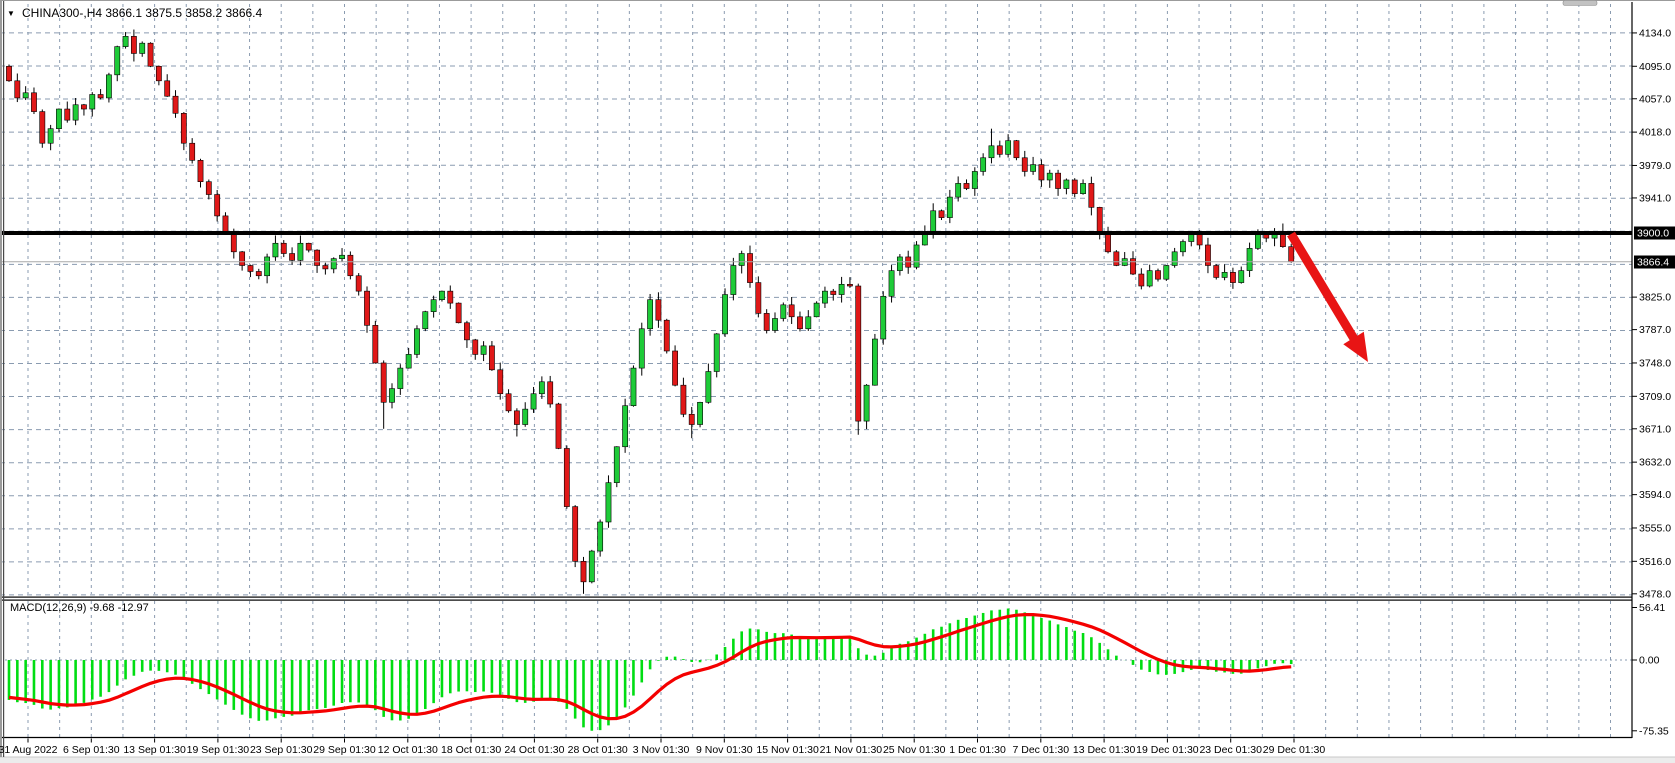 This screenshot has width=1675, height=763. I want to click on price-tick-label: 3632.0, so click(1655, 463).